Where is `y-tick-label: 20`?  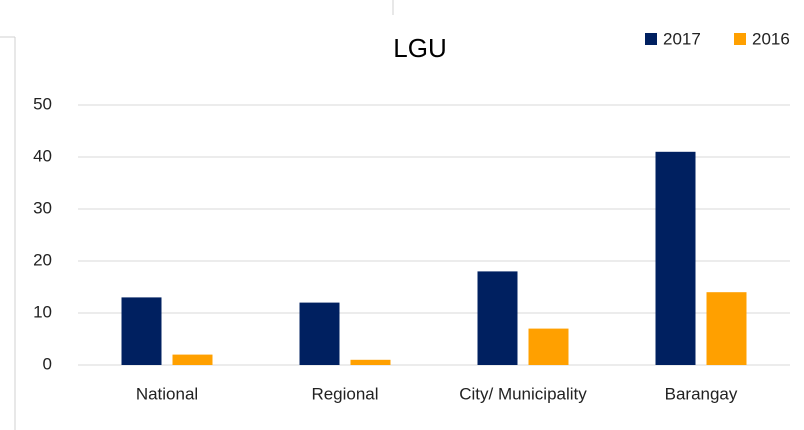
y-tick-label: 20 is located at coordinates (42, 259).